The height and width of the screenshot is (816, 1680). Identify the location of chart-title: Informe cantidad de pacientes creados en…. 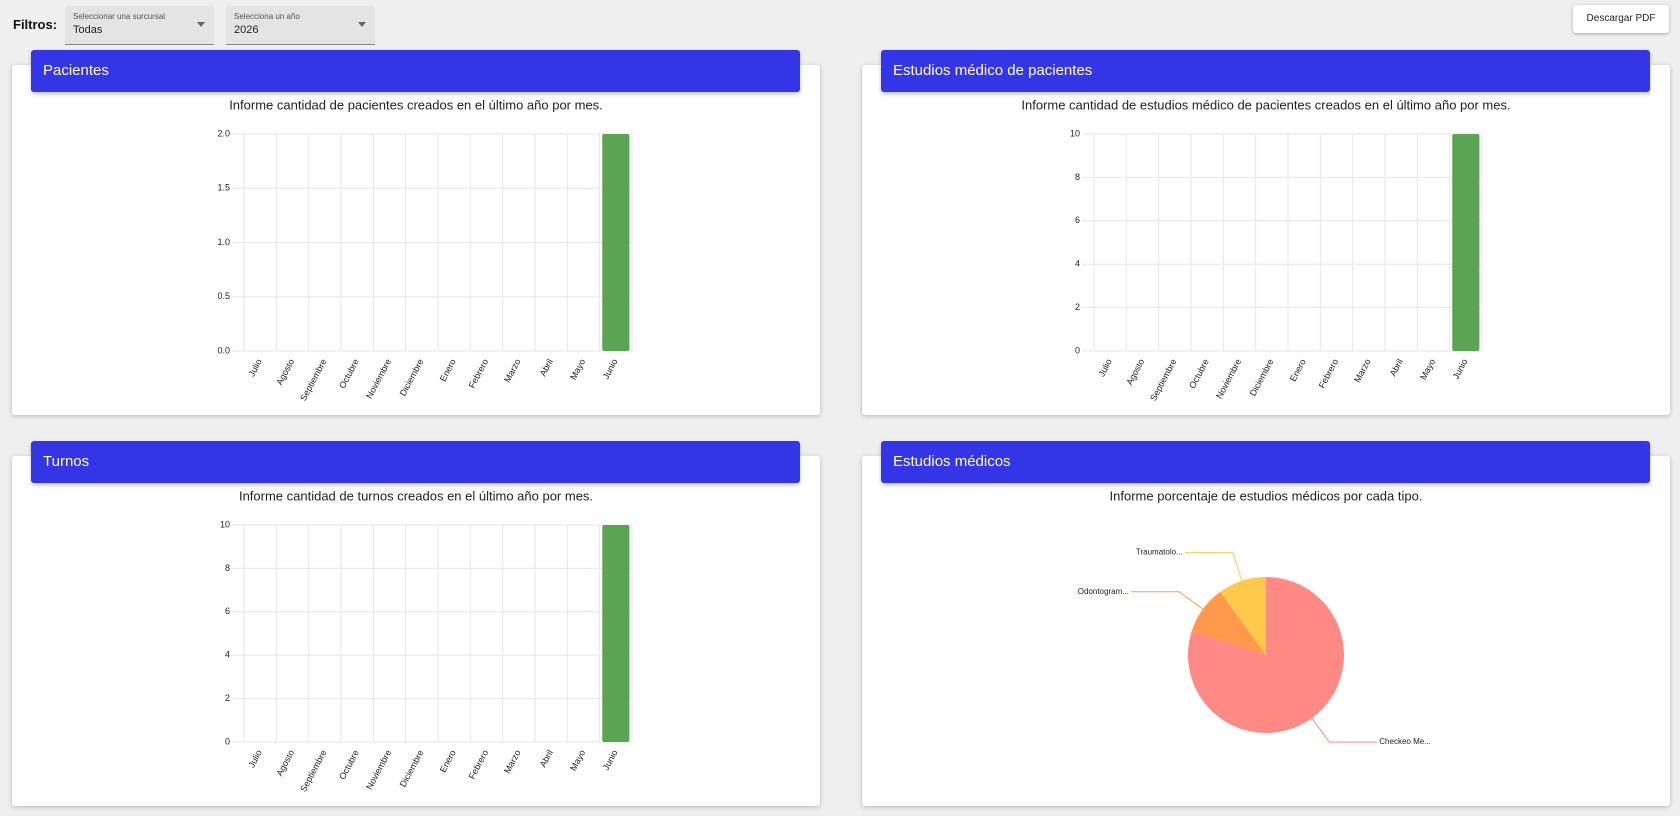
(416, 104).